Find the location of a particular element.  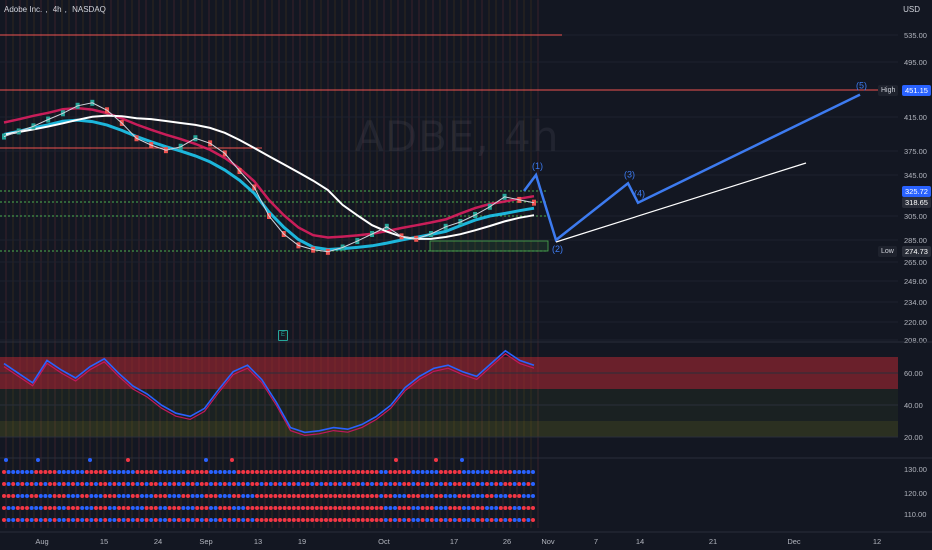

time-axis-tick: 12 is located at coordinates (877, 541).